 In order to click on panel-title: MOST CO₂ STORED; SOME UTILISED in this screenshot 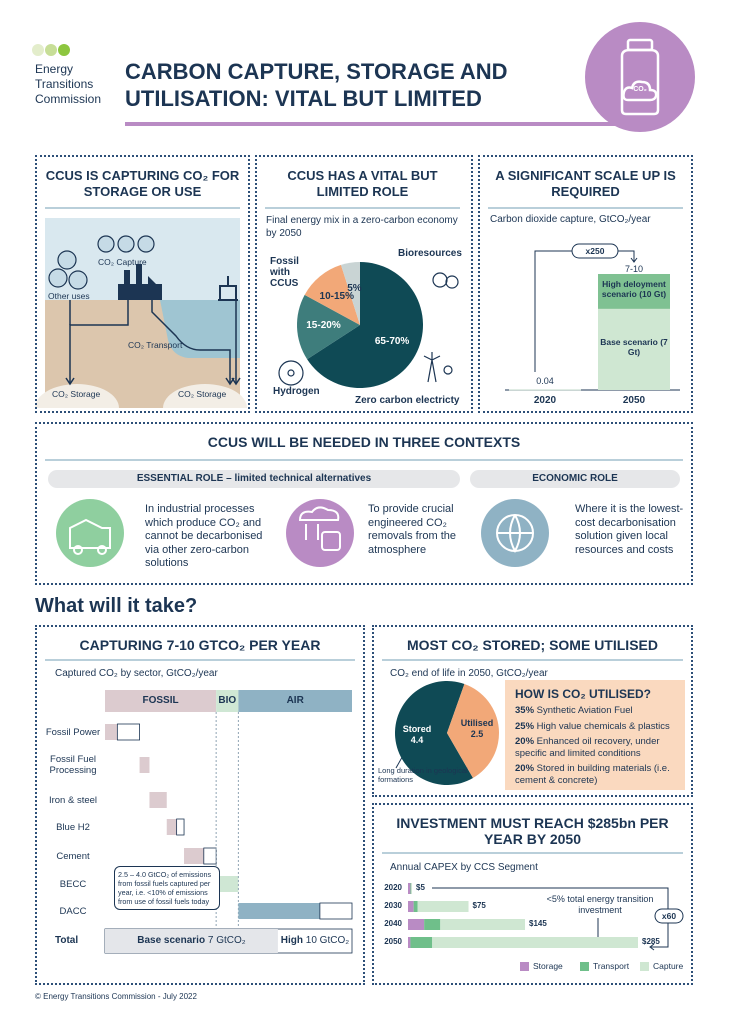, I will do `click(532, 645)`.